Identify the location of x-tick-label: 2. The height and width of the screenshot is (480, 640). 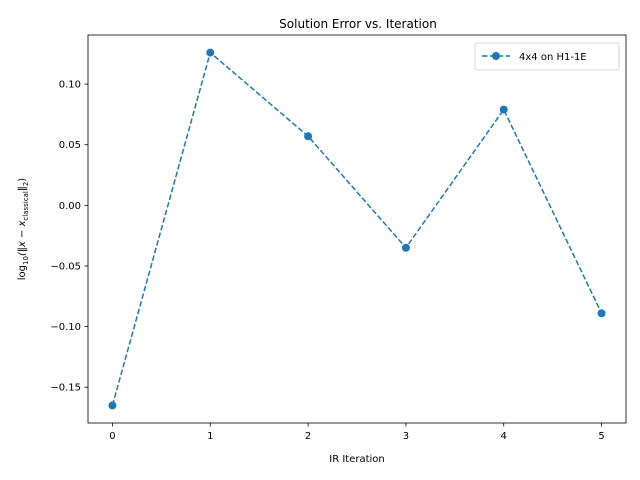
(308, 436).